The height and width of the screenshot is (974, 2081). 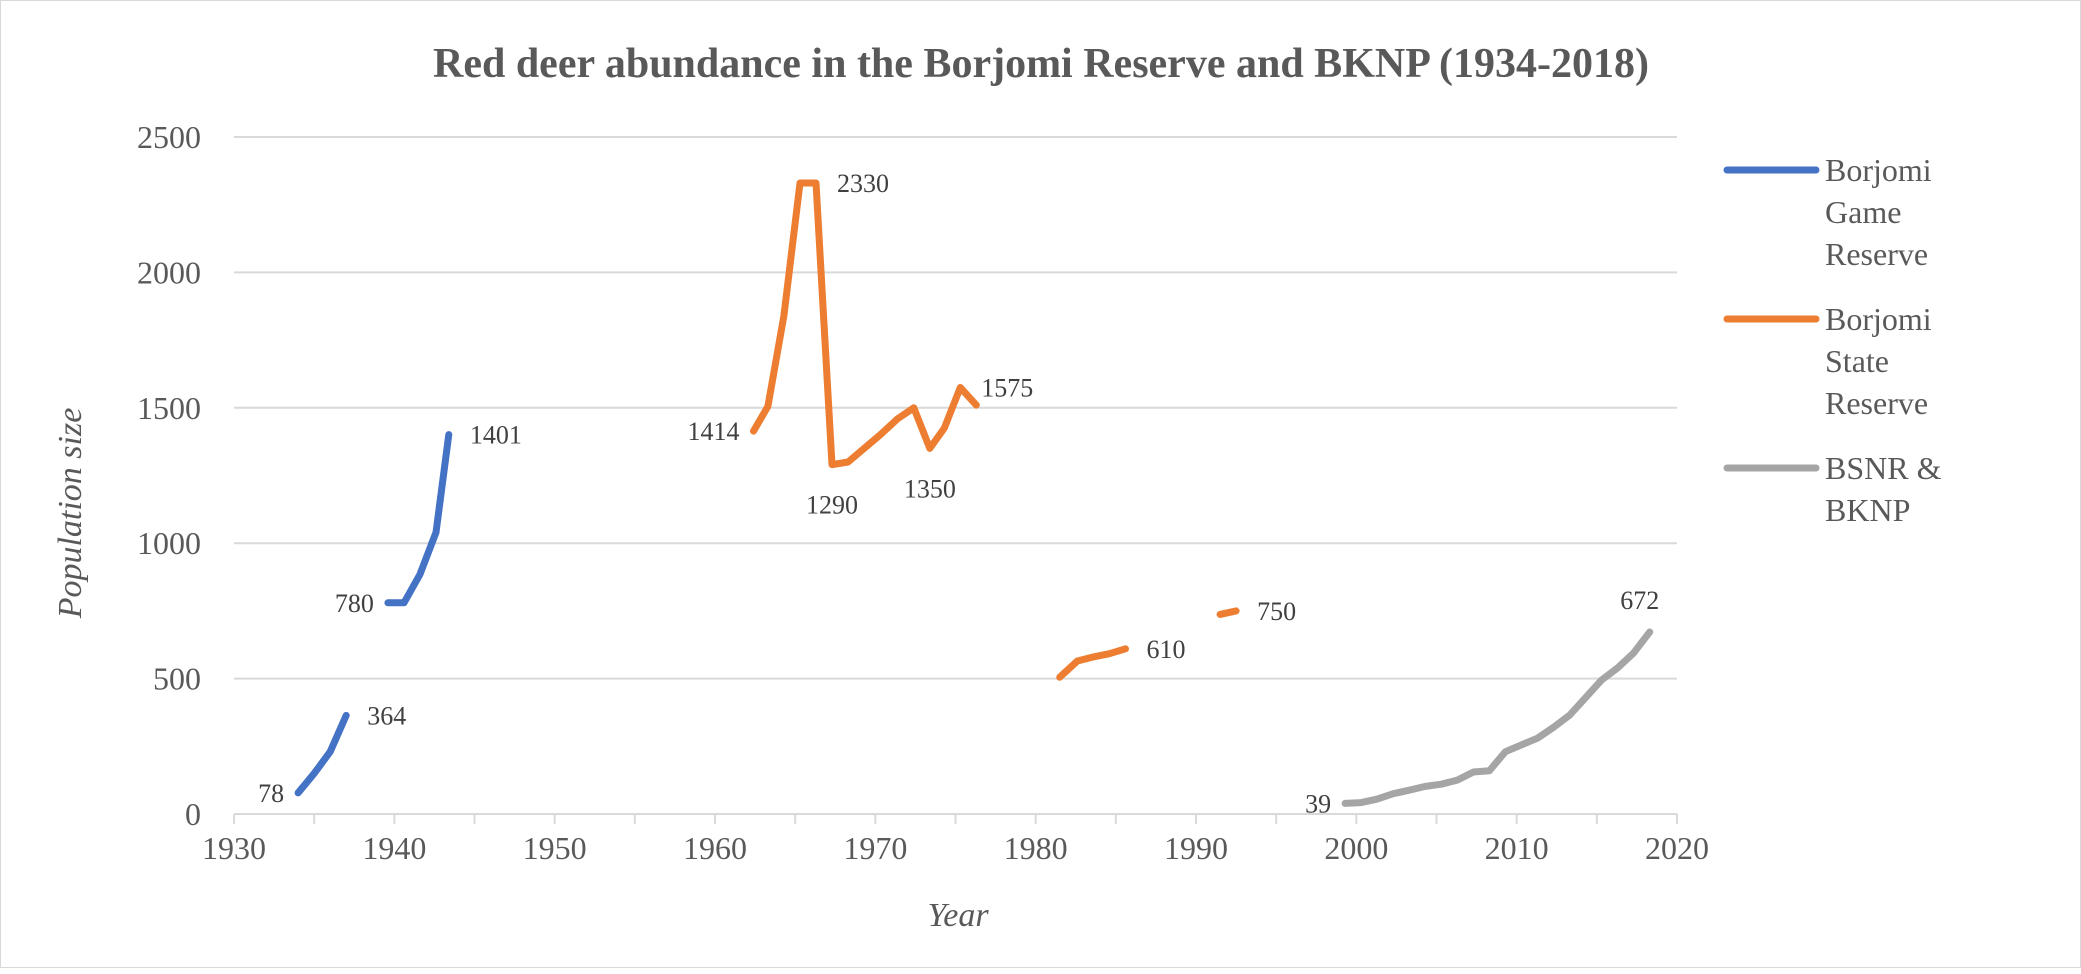 What do you see at coordinates (1639, 600) in the screenshot?
I see `data-label: 672` at bounding box center [1639, 600].